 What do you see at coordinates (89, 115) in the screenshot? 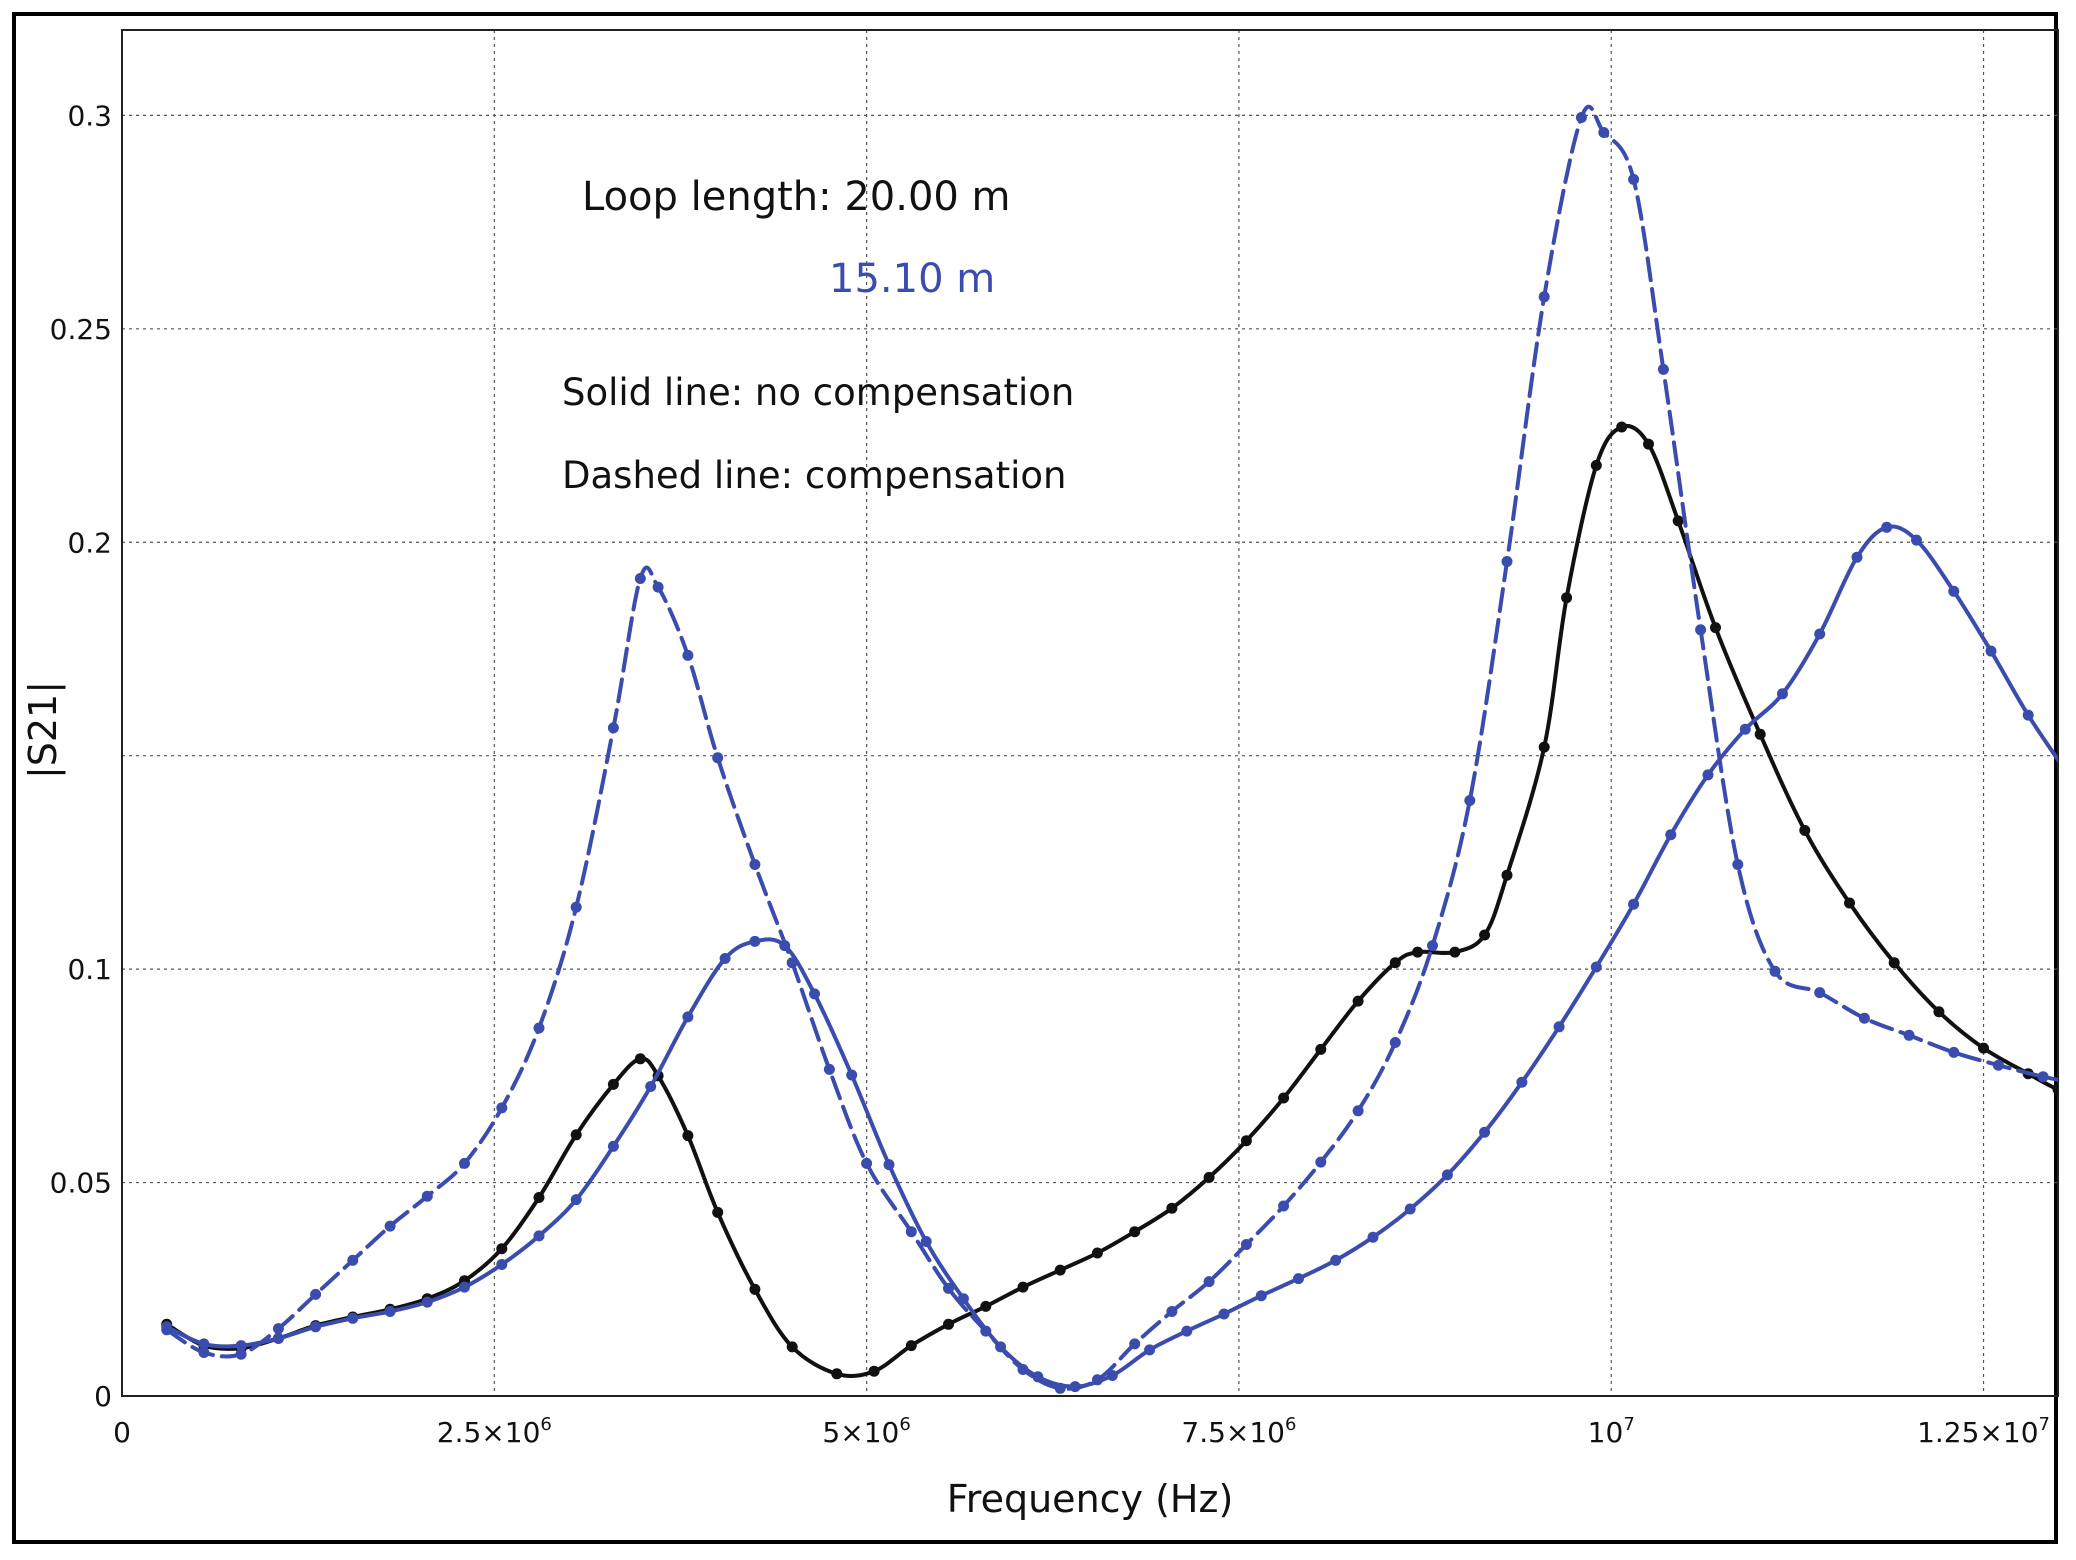
I see `y-tick-label-6: 0.3` at bounding box center [89, 115].